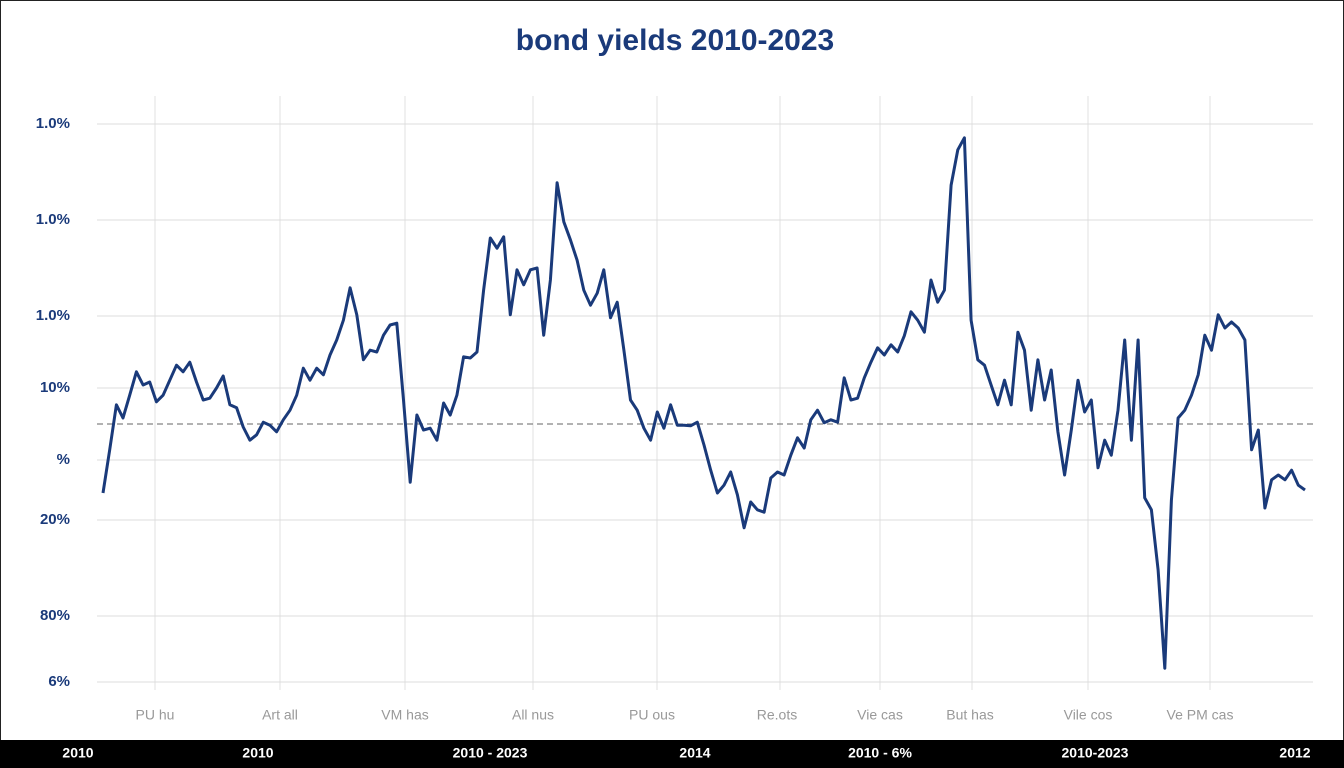 This screenshot has height=768, width=1344. Describe the element at coordinates (55, 519) in the screenshot. I see `y-tick-label: 20%` at that location.